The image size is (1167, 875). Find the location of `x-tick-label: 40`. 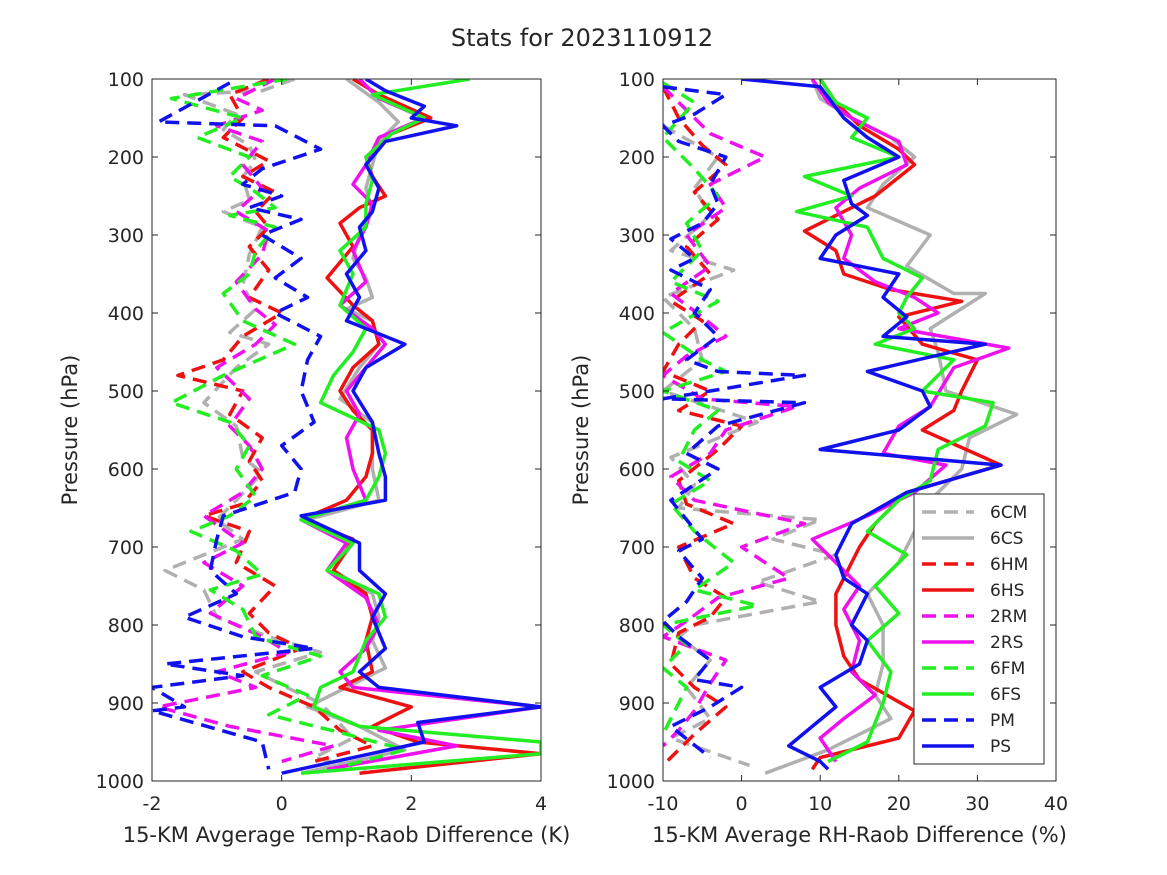

x-tick-label: 40 is located at coordinates (1056, 804).